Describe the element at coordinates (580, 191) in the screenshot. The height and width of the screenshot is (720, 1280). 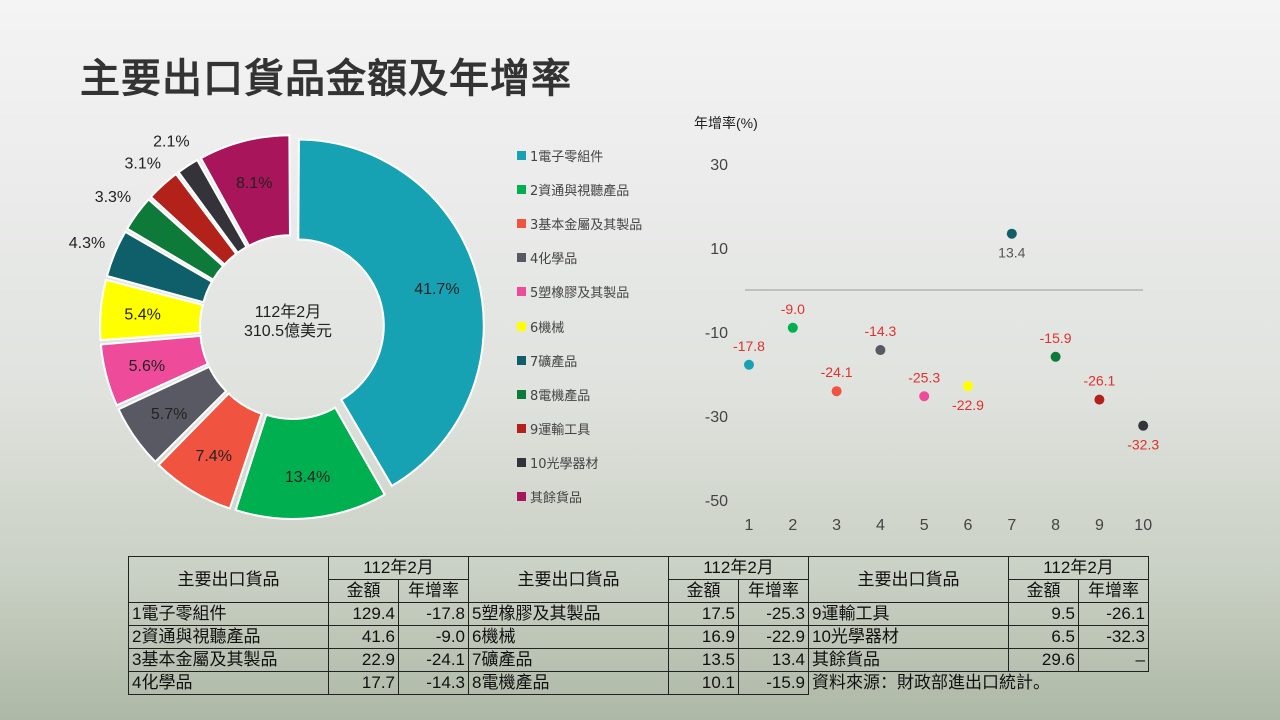
I see `legend-label: 2資通與視聽產品` at that location.